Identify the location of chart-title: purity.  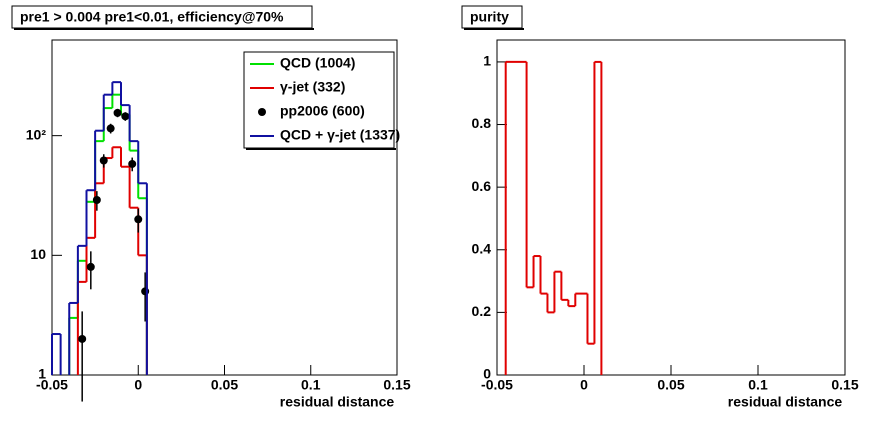
(489, 17).